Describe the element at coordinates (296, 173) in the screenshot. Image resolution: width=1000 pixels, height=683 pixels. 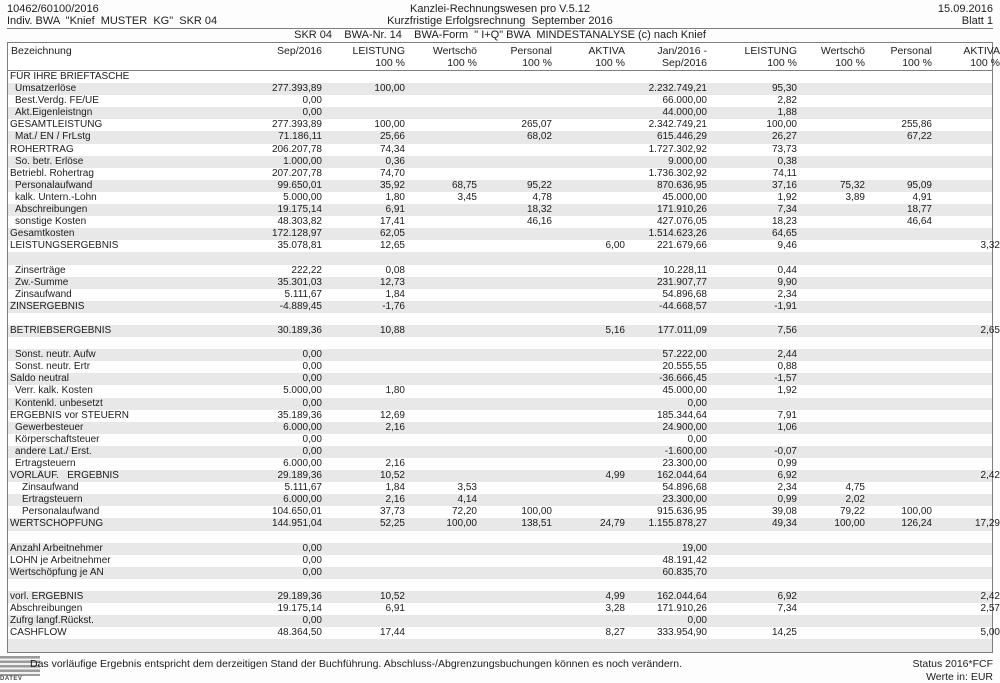
I see `row-value: 207.207,78` at that location.